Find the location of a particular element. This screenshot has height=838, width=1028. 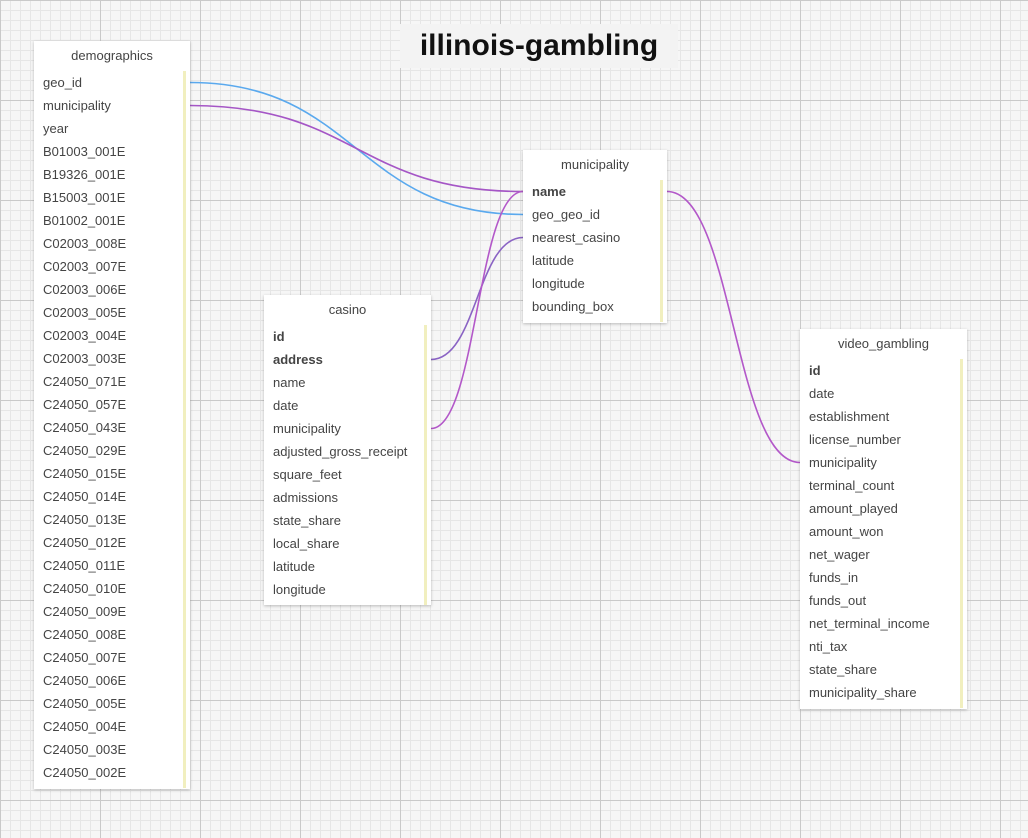

column-c24050-011e: C24050_011E is located at coordinates (84, 565).